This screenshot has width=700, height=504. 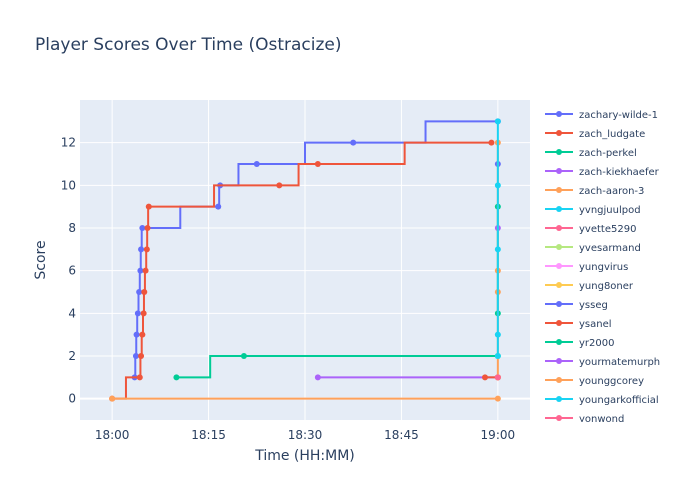 I want to click on y-axis-label: Score, so click(x=41, y=259).